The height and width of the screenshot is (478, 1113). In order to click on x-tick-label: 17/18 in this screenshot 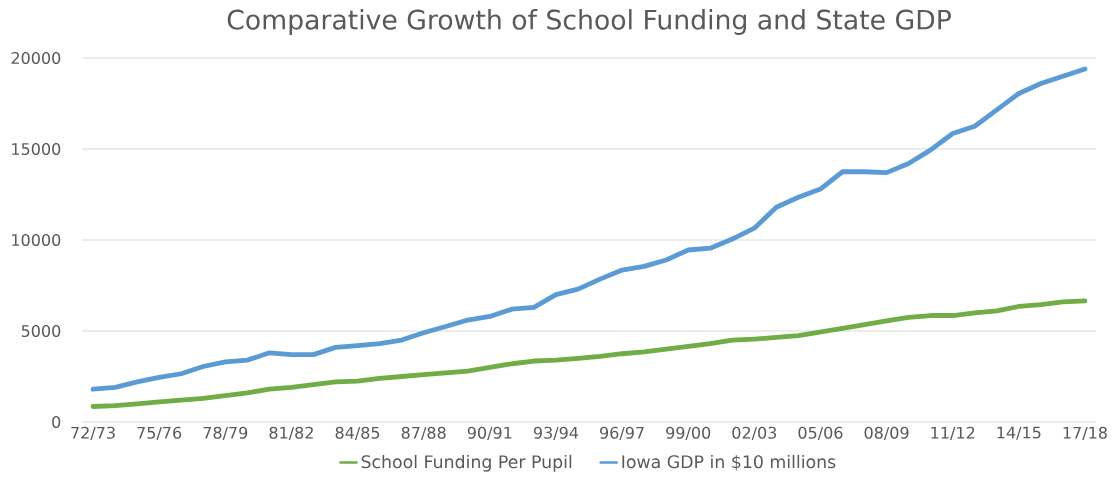, I will do `click(1085, 433)`.